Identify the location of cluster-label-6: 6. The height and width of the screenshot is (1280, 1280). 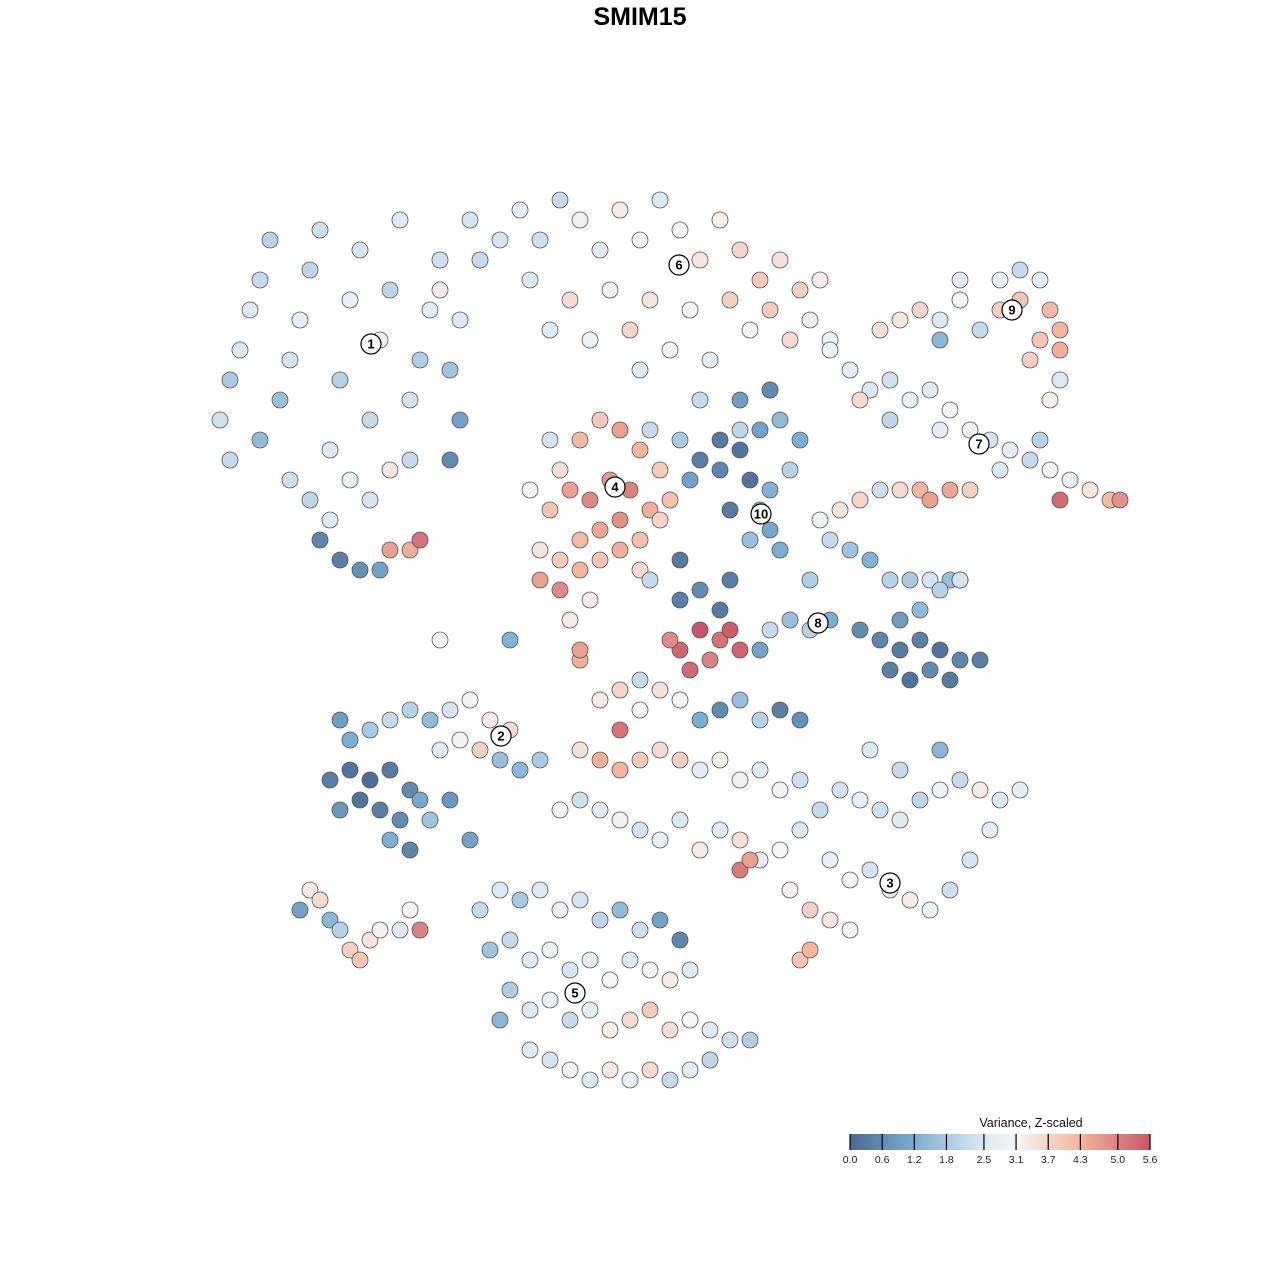
(679, 265).